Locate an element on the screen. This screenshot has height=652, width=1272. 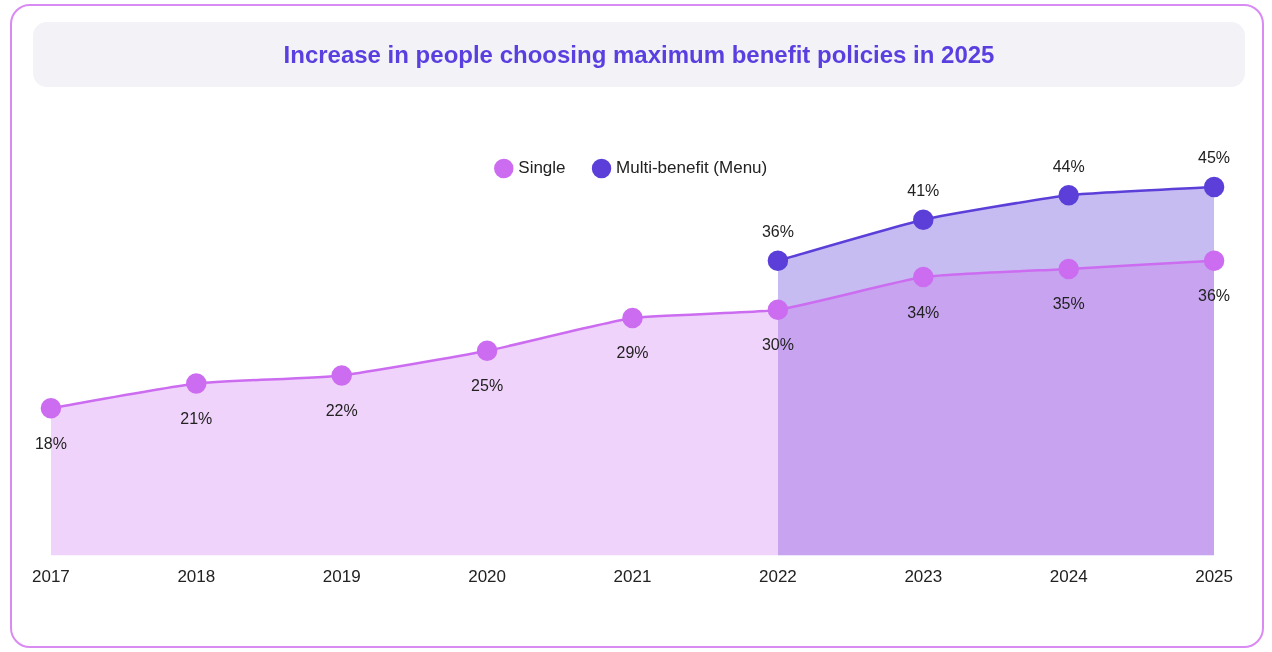
data-label: 44% is located at coordinates (1068, 166).